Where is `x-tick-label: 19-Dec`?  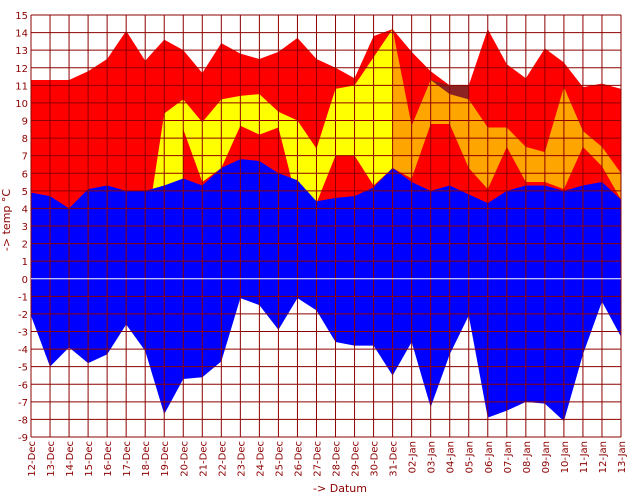
x-tick-label: 19-Dec is located at coordinates (165, 459).